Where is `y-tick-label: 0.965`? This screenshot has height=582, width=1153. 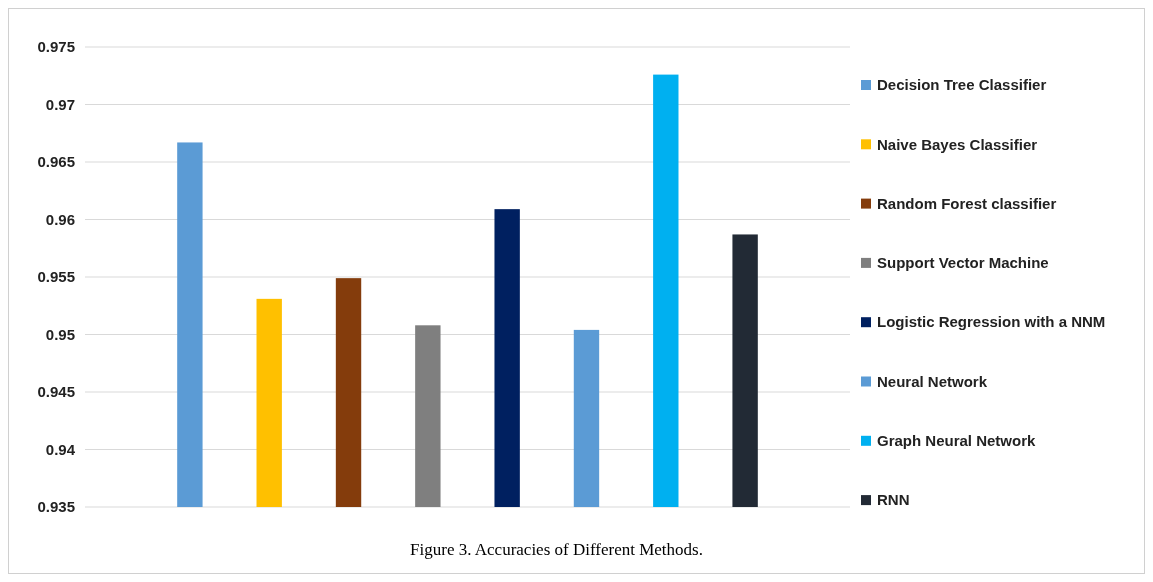
y-tick-label: 0.965 is located at coordinates (56, 162).